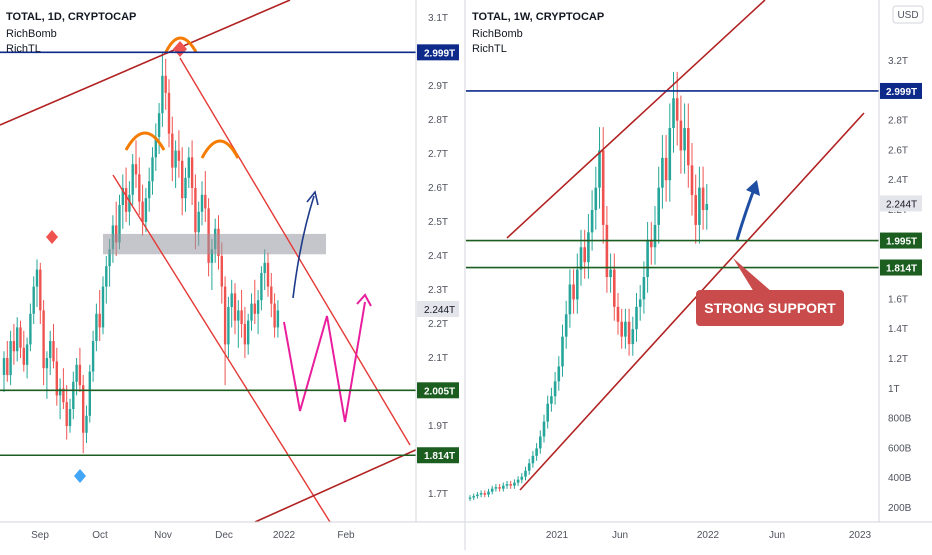  Describe the element at coordinates (312, 198) in the screenshot. I see `bullish-arrowhead` at that location.